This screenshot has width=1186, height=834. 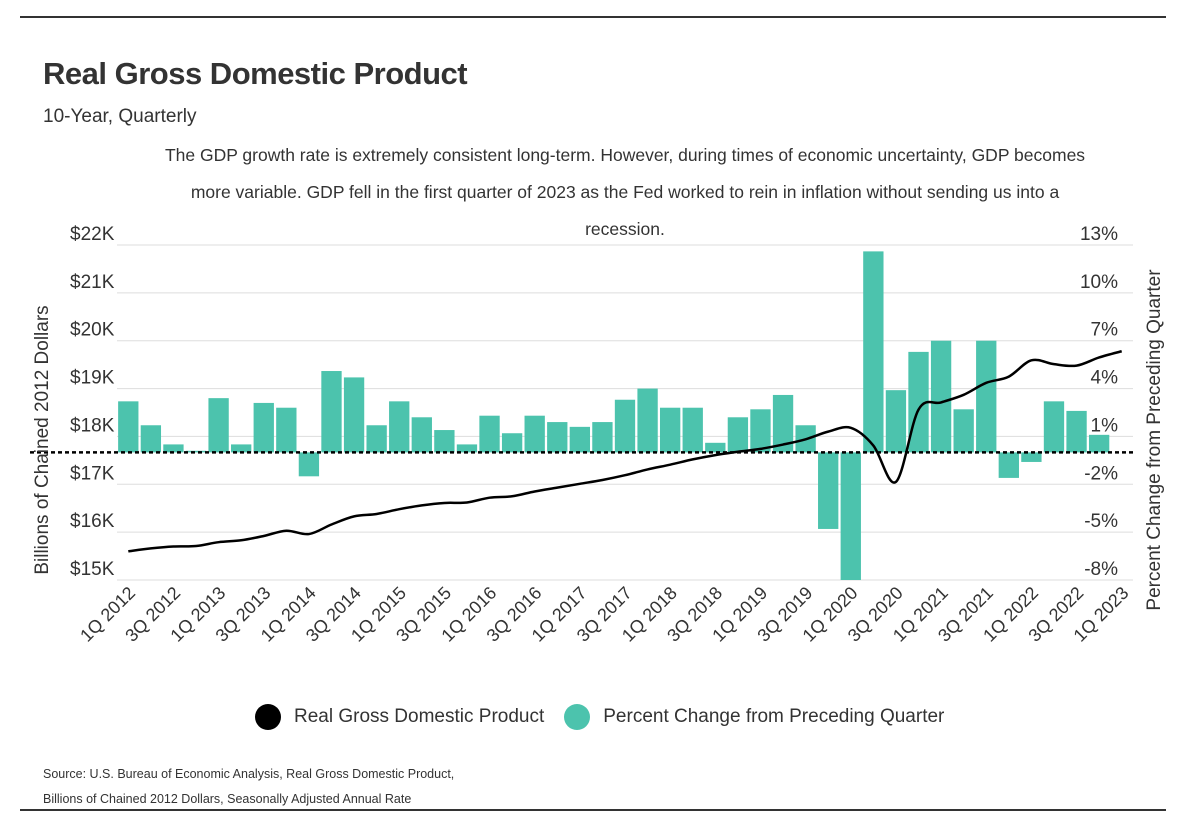 I want to click on y-left-tick-label: $21K, so click(x=92, y=282).